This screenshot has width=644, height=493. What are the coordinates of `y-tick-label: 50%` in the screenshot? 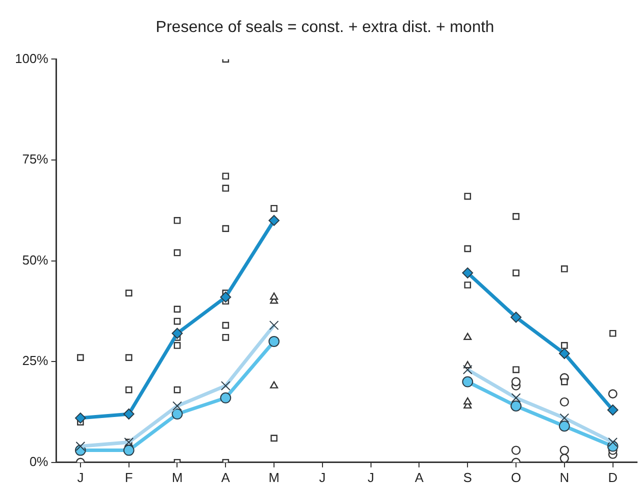 It's located at (35, 260).